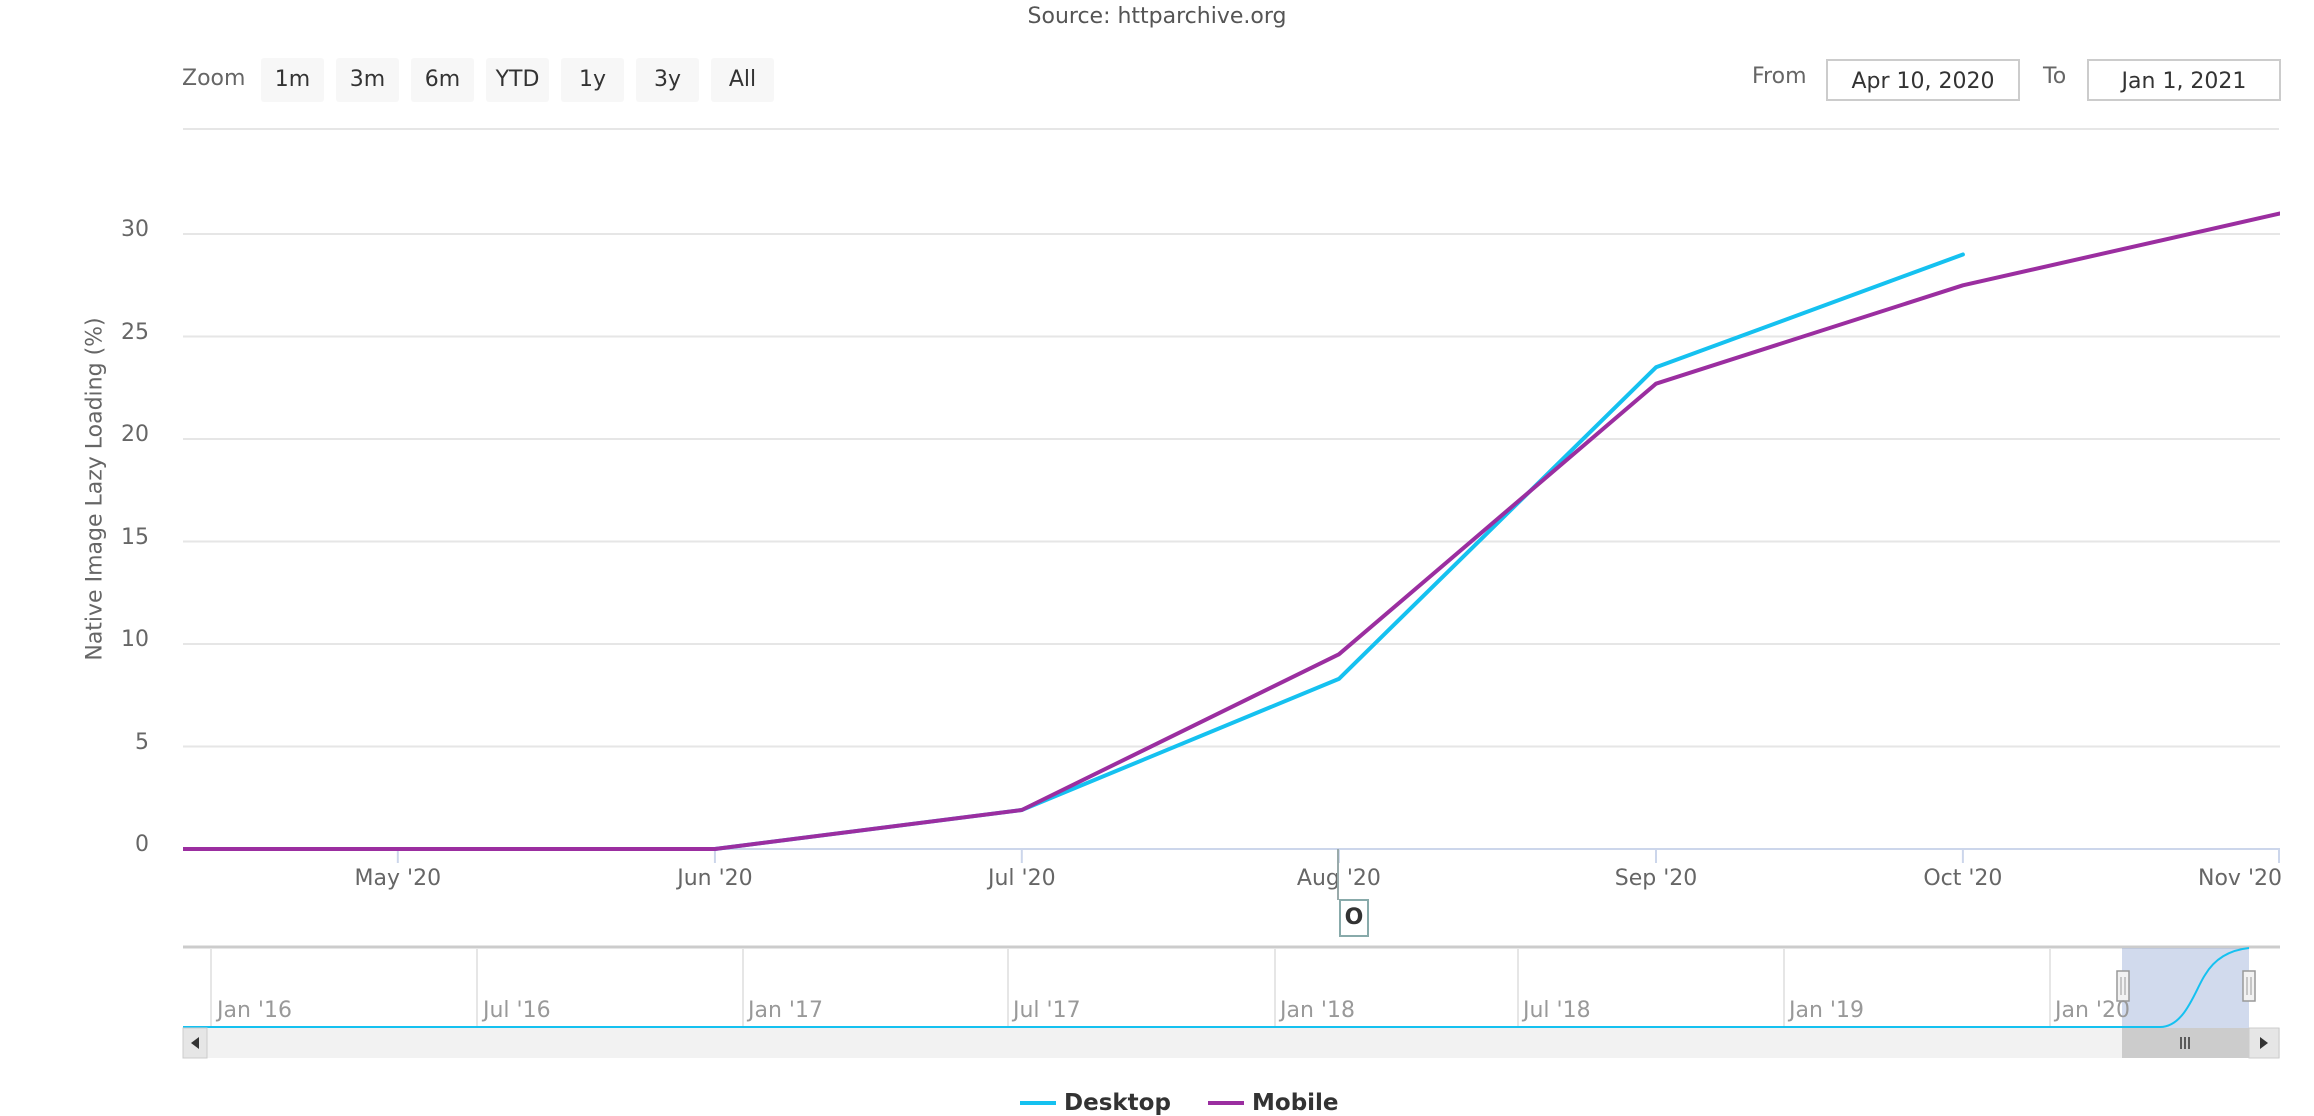  I want to click on zoom-1m-button: 1m, so click(292, 80).